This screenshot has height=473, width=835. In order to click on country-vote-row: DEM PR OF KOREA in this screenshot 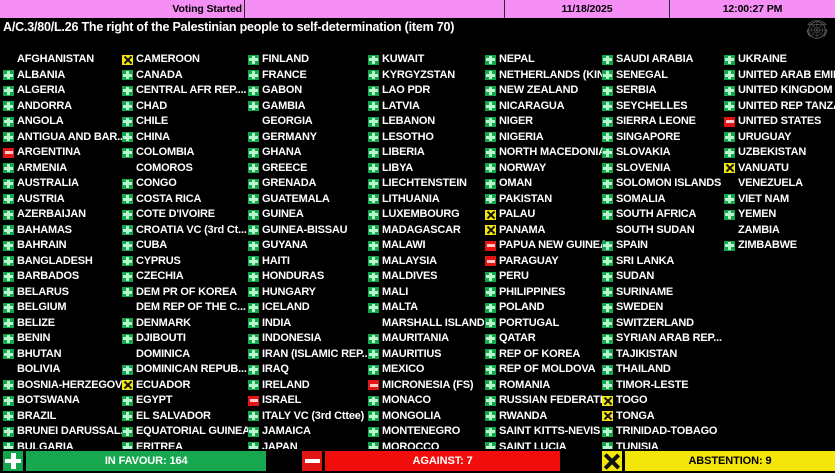, I will do `click(186, 293)`.